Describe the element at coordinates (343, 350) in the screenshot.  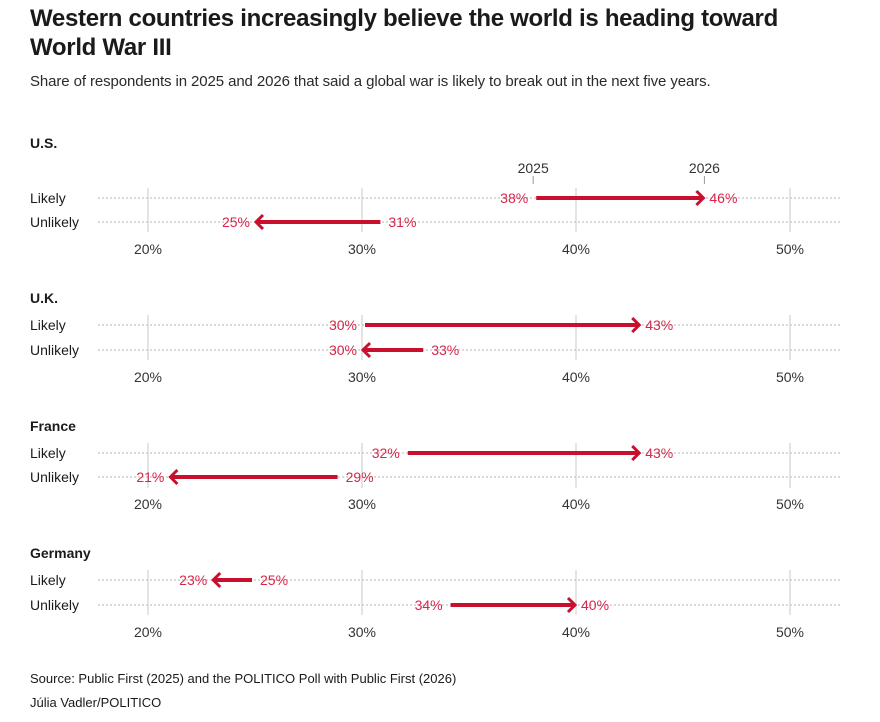
I see `value-label-2026: 30%` at that location.